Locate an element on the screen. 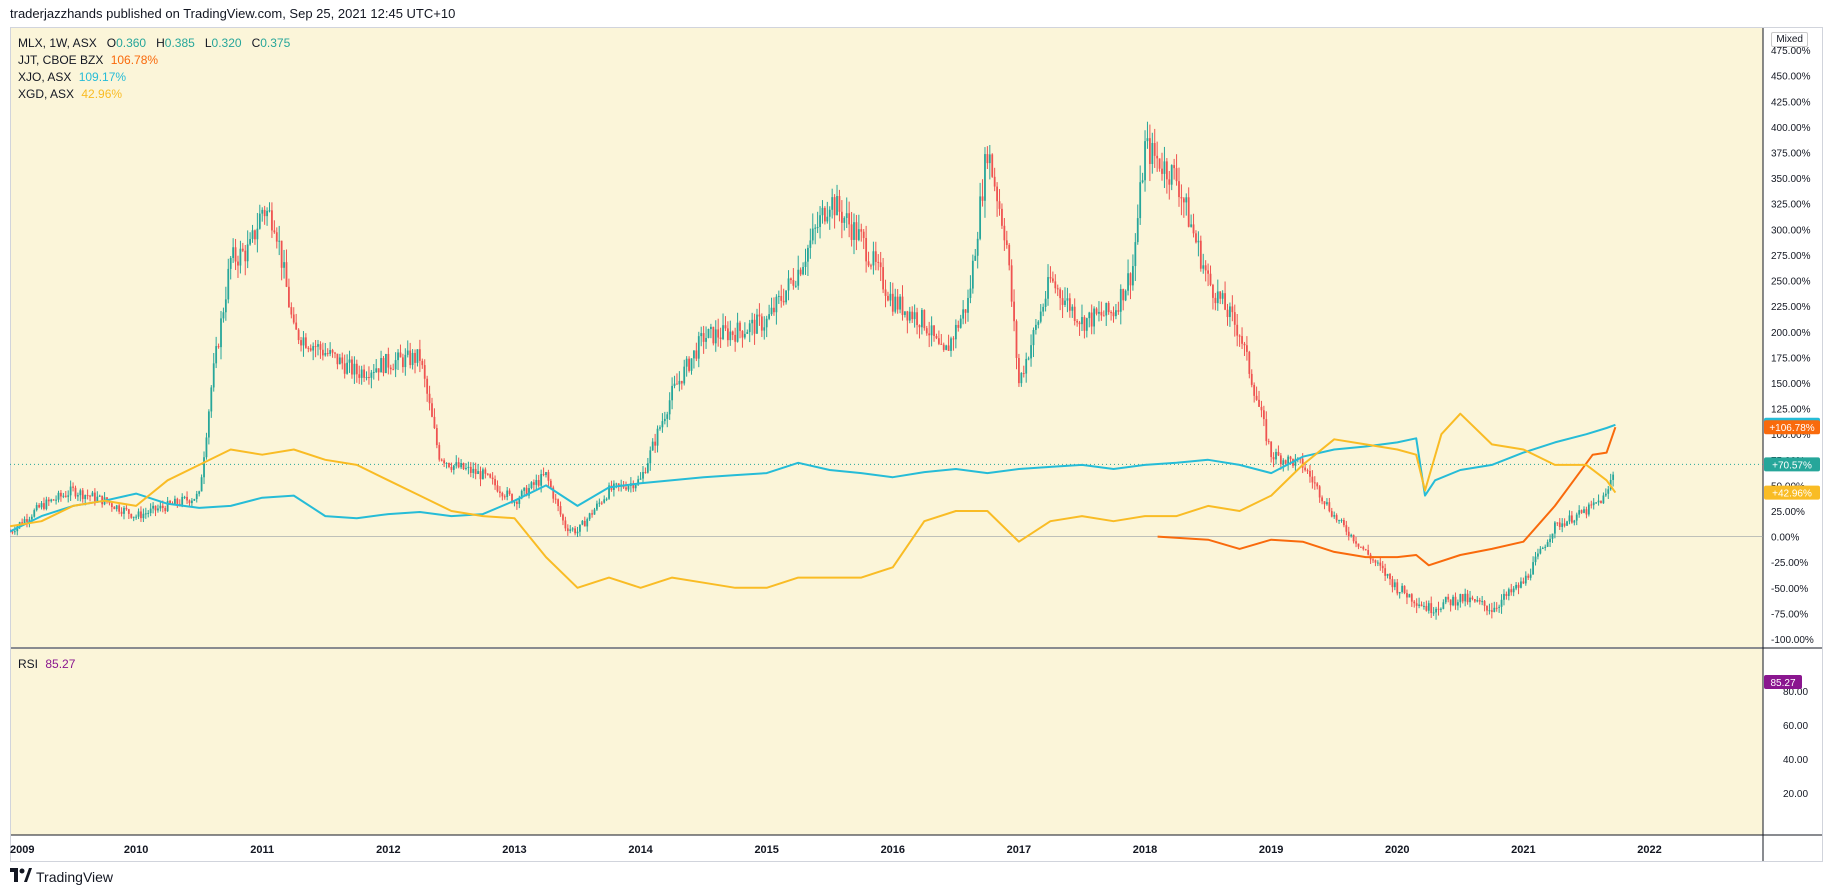 This screenshot has width=1834, height=896. footer-brand: TradingView is located at coordinates (75, 877).